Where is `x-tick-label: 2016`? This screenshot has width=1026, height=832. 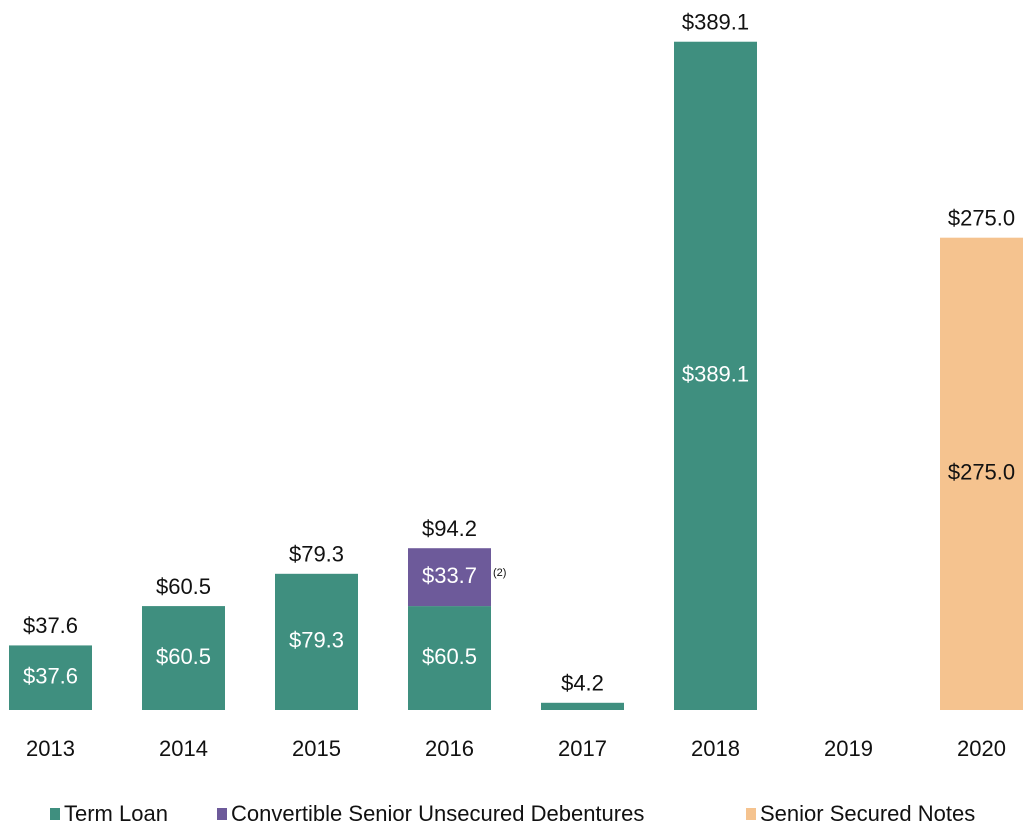
x-tick-label: 2016 is located at coordinates (449, 748).